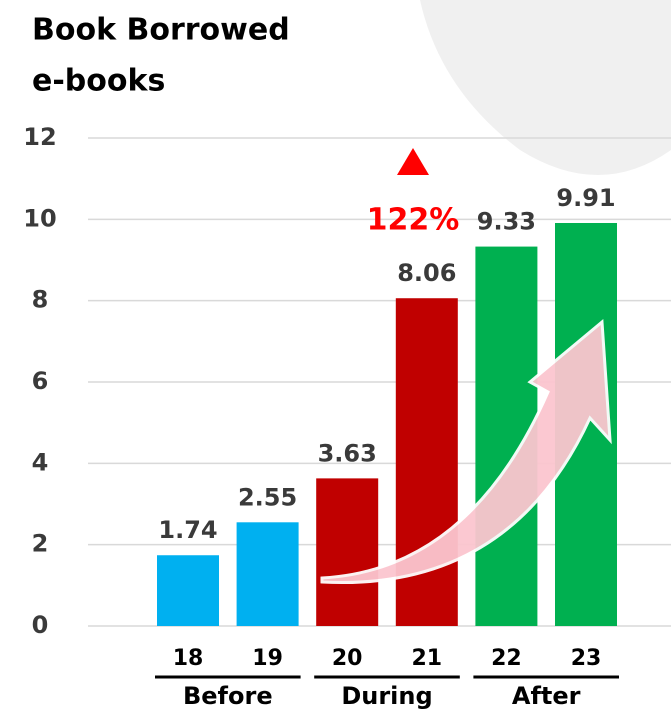 The image size is (671, 712). What do you see at coordinates (347, 658) in the screenshot?
I see `x-tick-label: 20` at bounding box center [347, 658].